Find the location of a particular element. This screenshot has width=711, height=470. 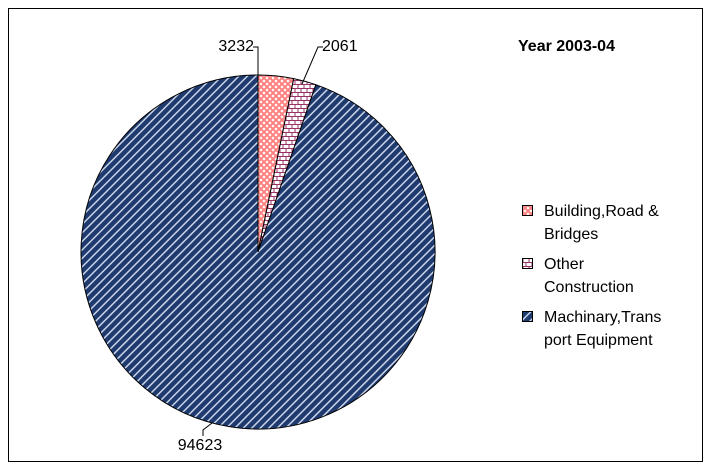

legend-entry: Machinary,Transport Equipment is located at coordinates (595, 329).